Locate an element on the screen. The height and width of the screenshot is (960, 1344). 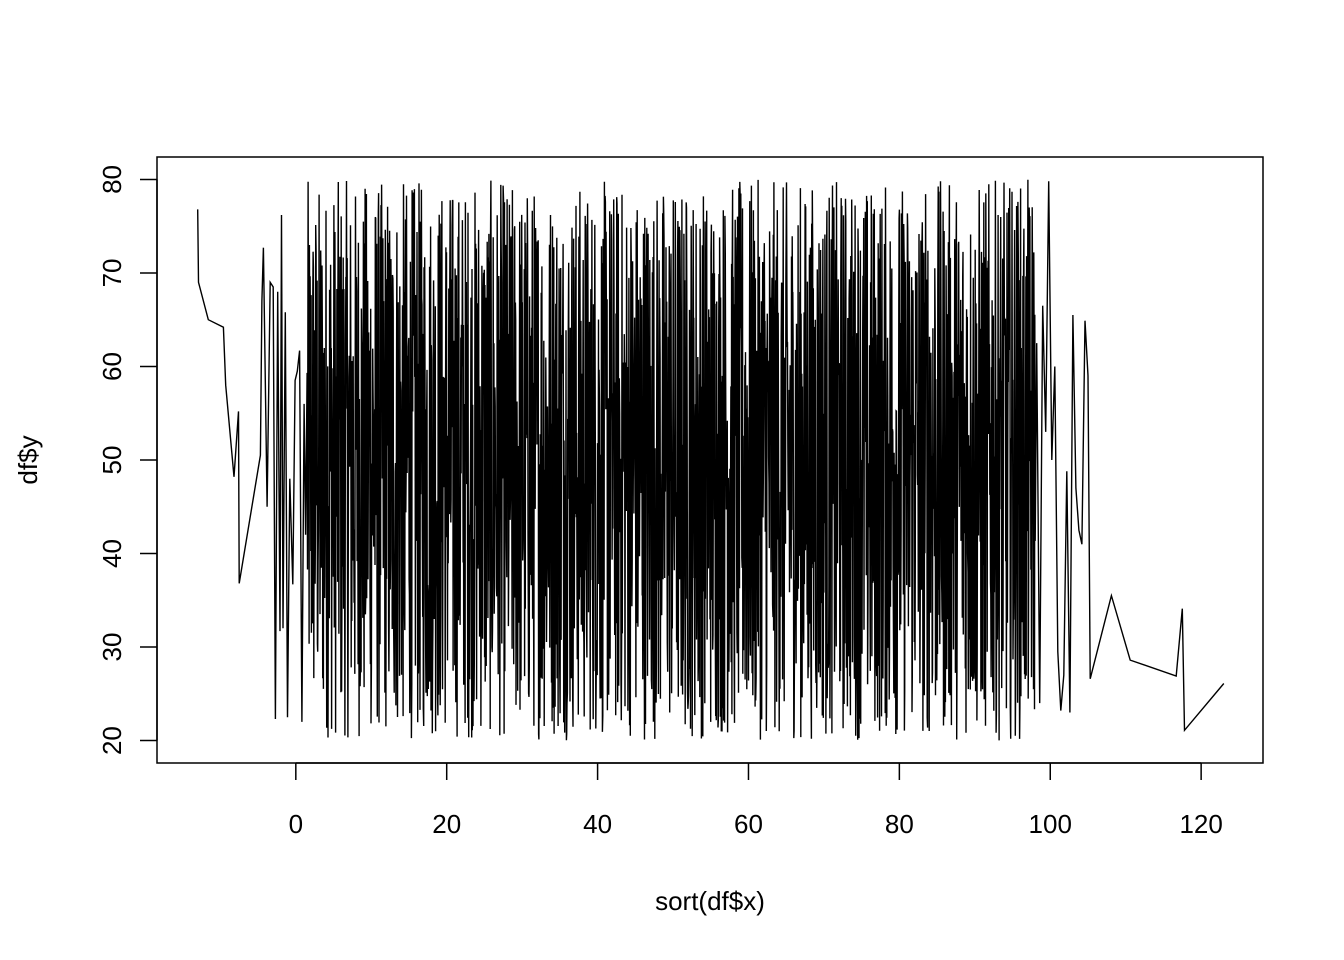
y-tick-label: 20 is located at coordinates (112, 740).